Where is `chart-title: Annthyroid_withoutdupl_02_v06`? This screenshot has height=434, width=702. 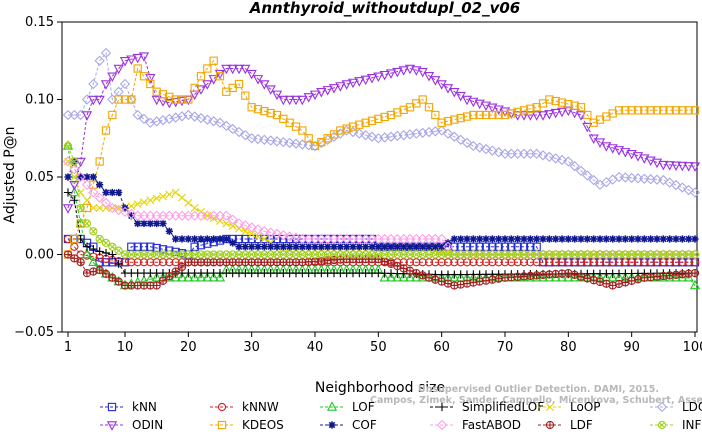
chart-title: Annthyroid_withoutdupl_02_v06 is located at coordinates (385, 8).